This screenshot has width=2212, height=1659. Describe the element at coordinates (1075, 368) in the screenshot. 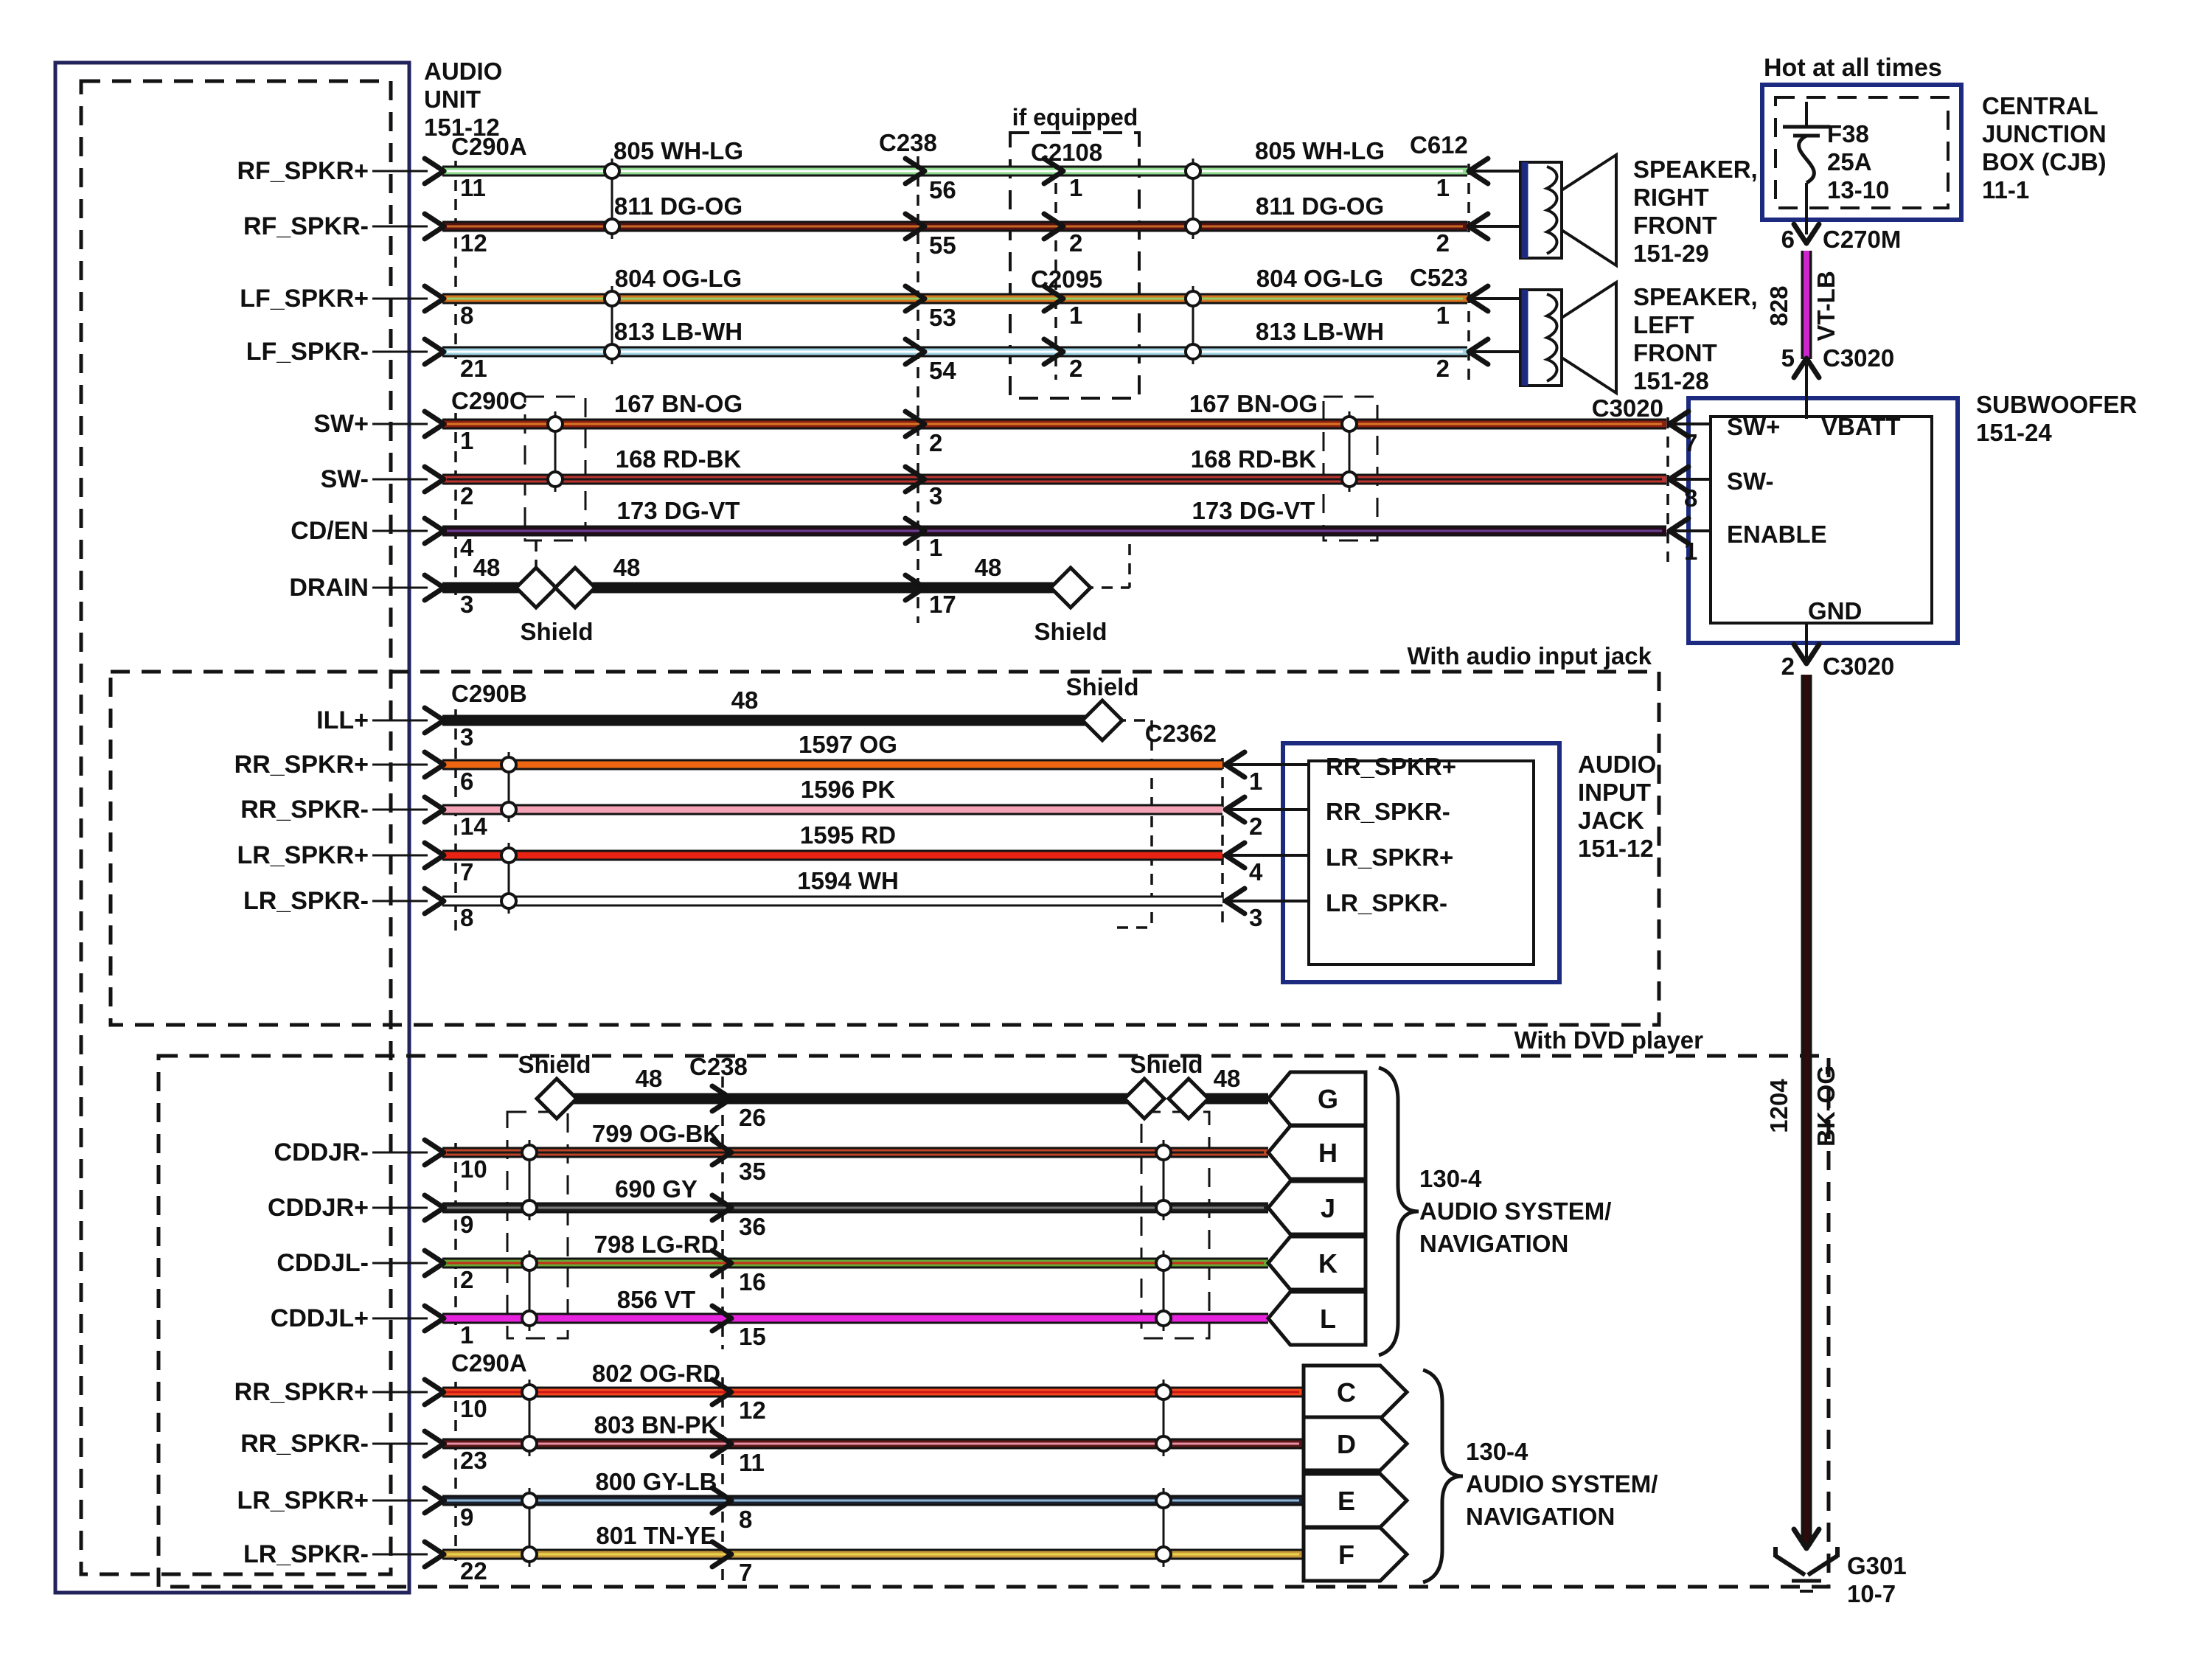

I see `pin-c2095-2: 2` at that location.